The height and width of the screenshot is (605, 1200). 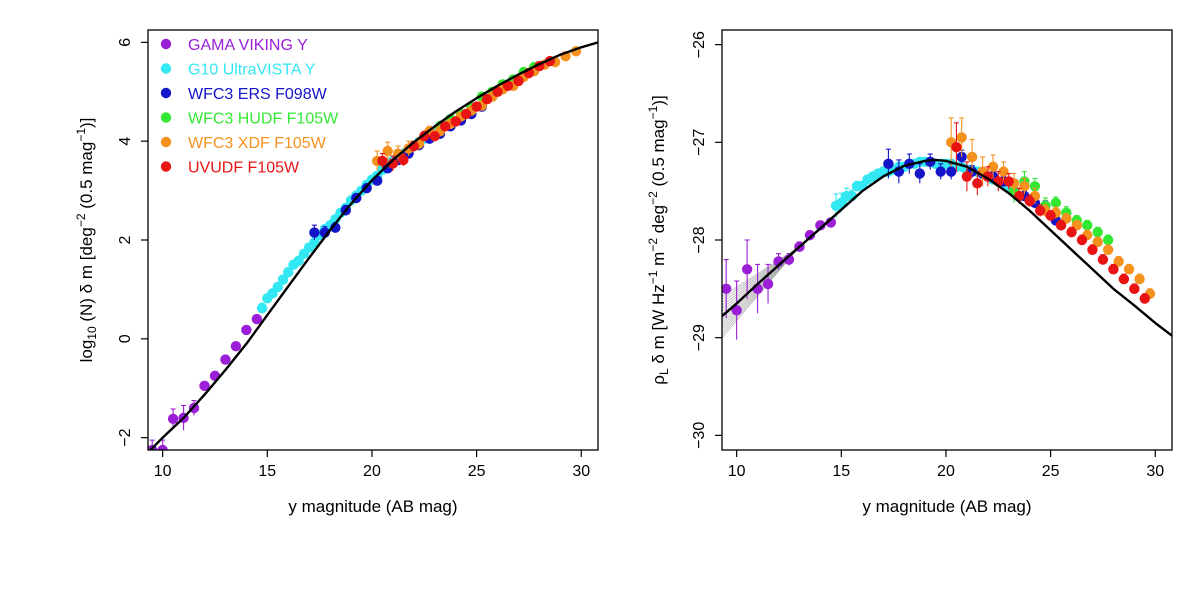 I want to click on fit-curve, so click(x=947, y=247).